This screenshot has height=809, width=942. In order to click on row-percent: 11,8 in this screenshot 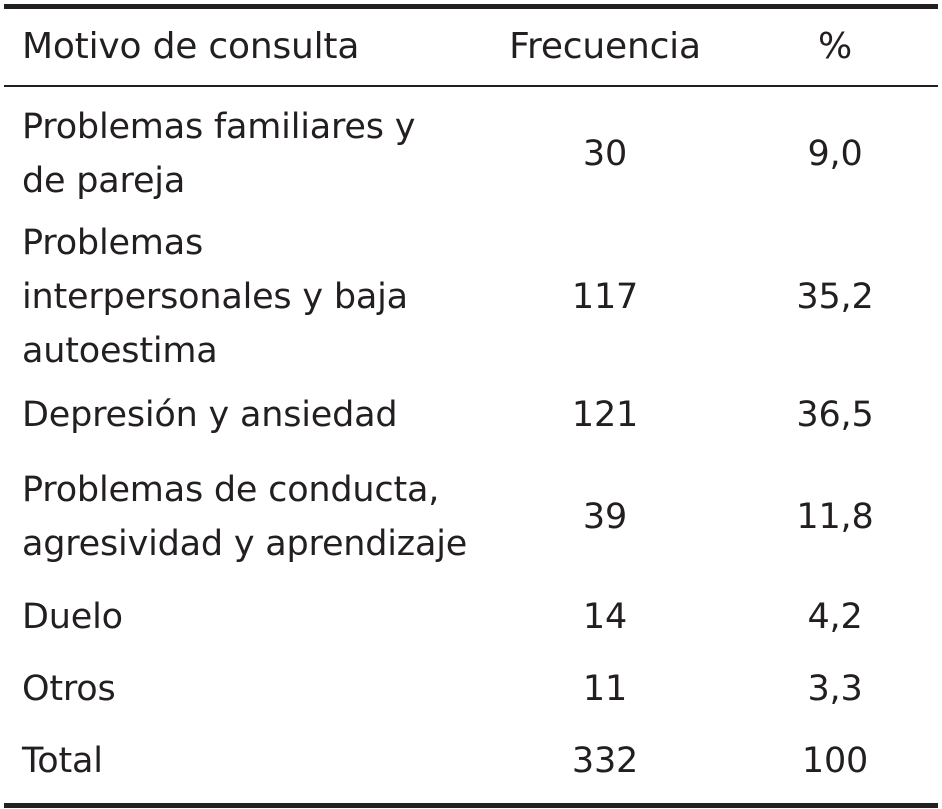, I will do `click(835, 517)`.